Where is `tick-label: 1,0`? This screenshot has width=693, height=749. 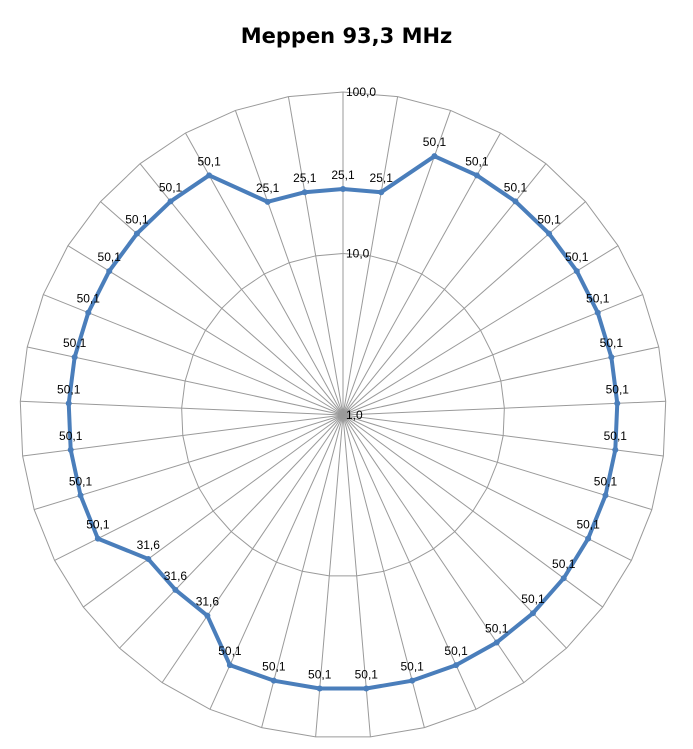 tick-label: 1,0 is located at coordinates (354, 415).